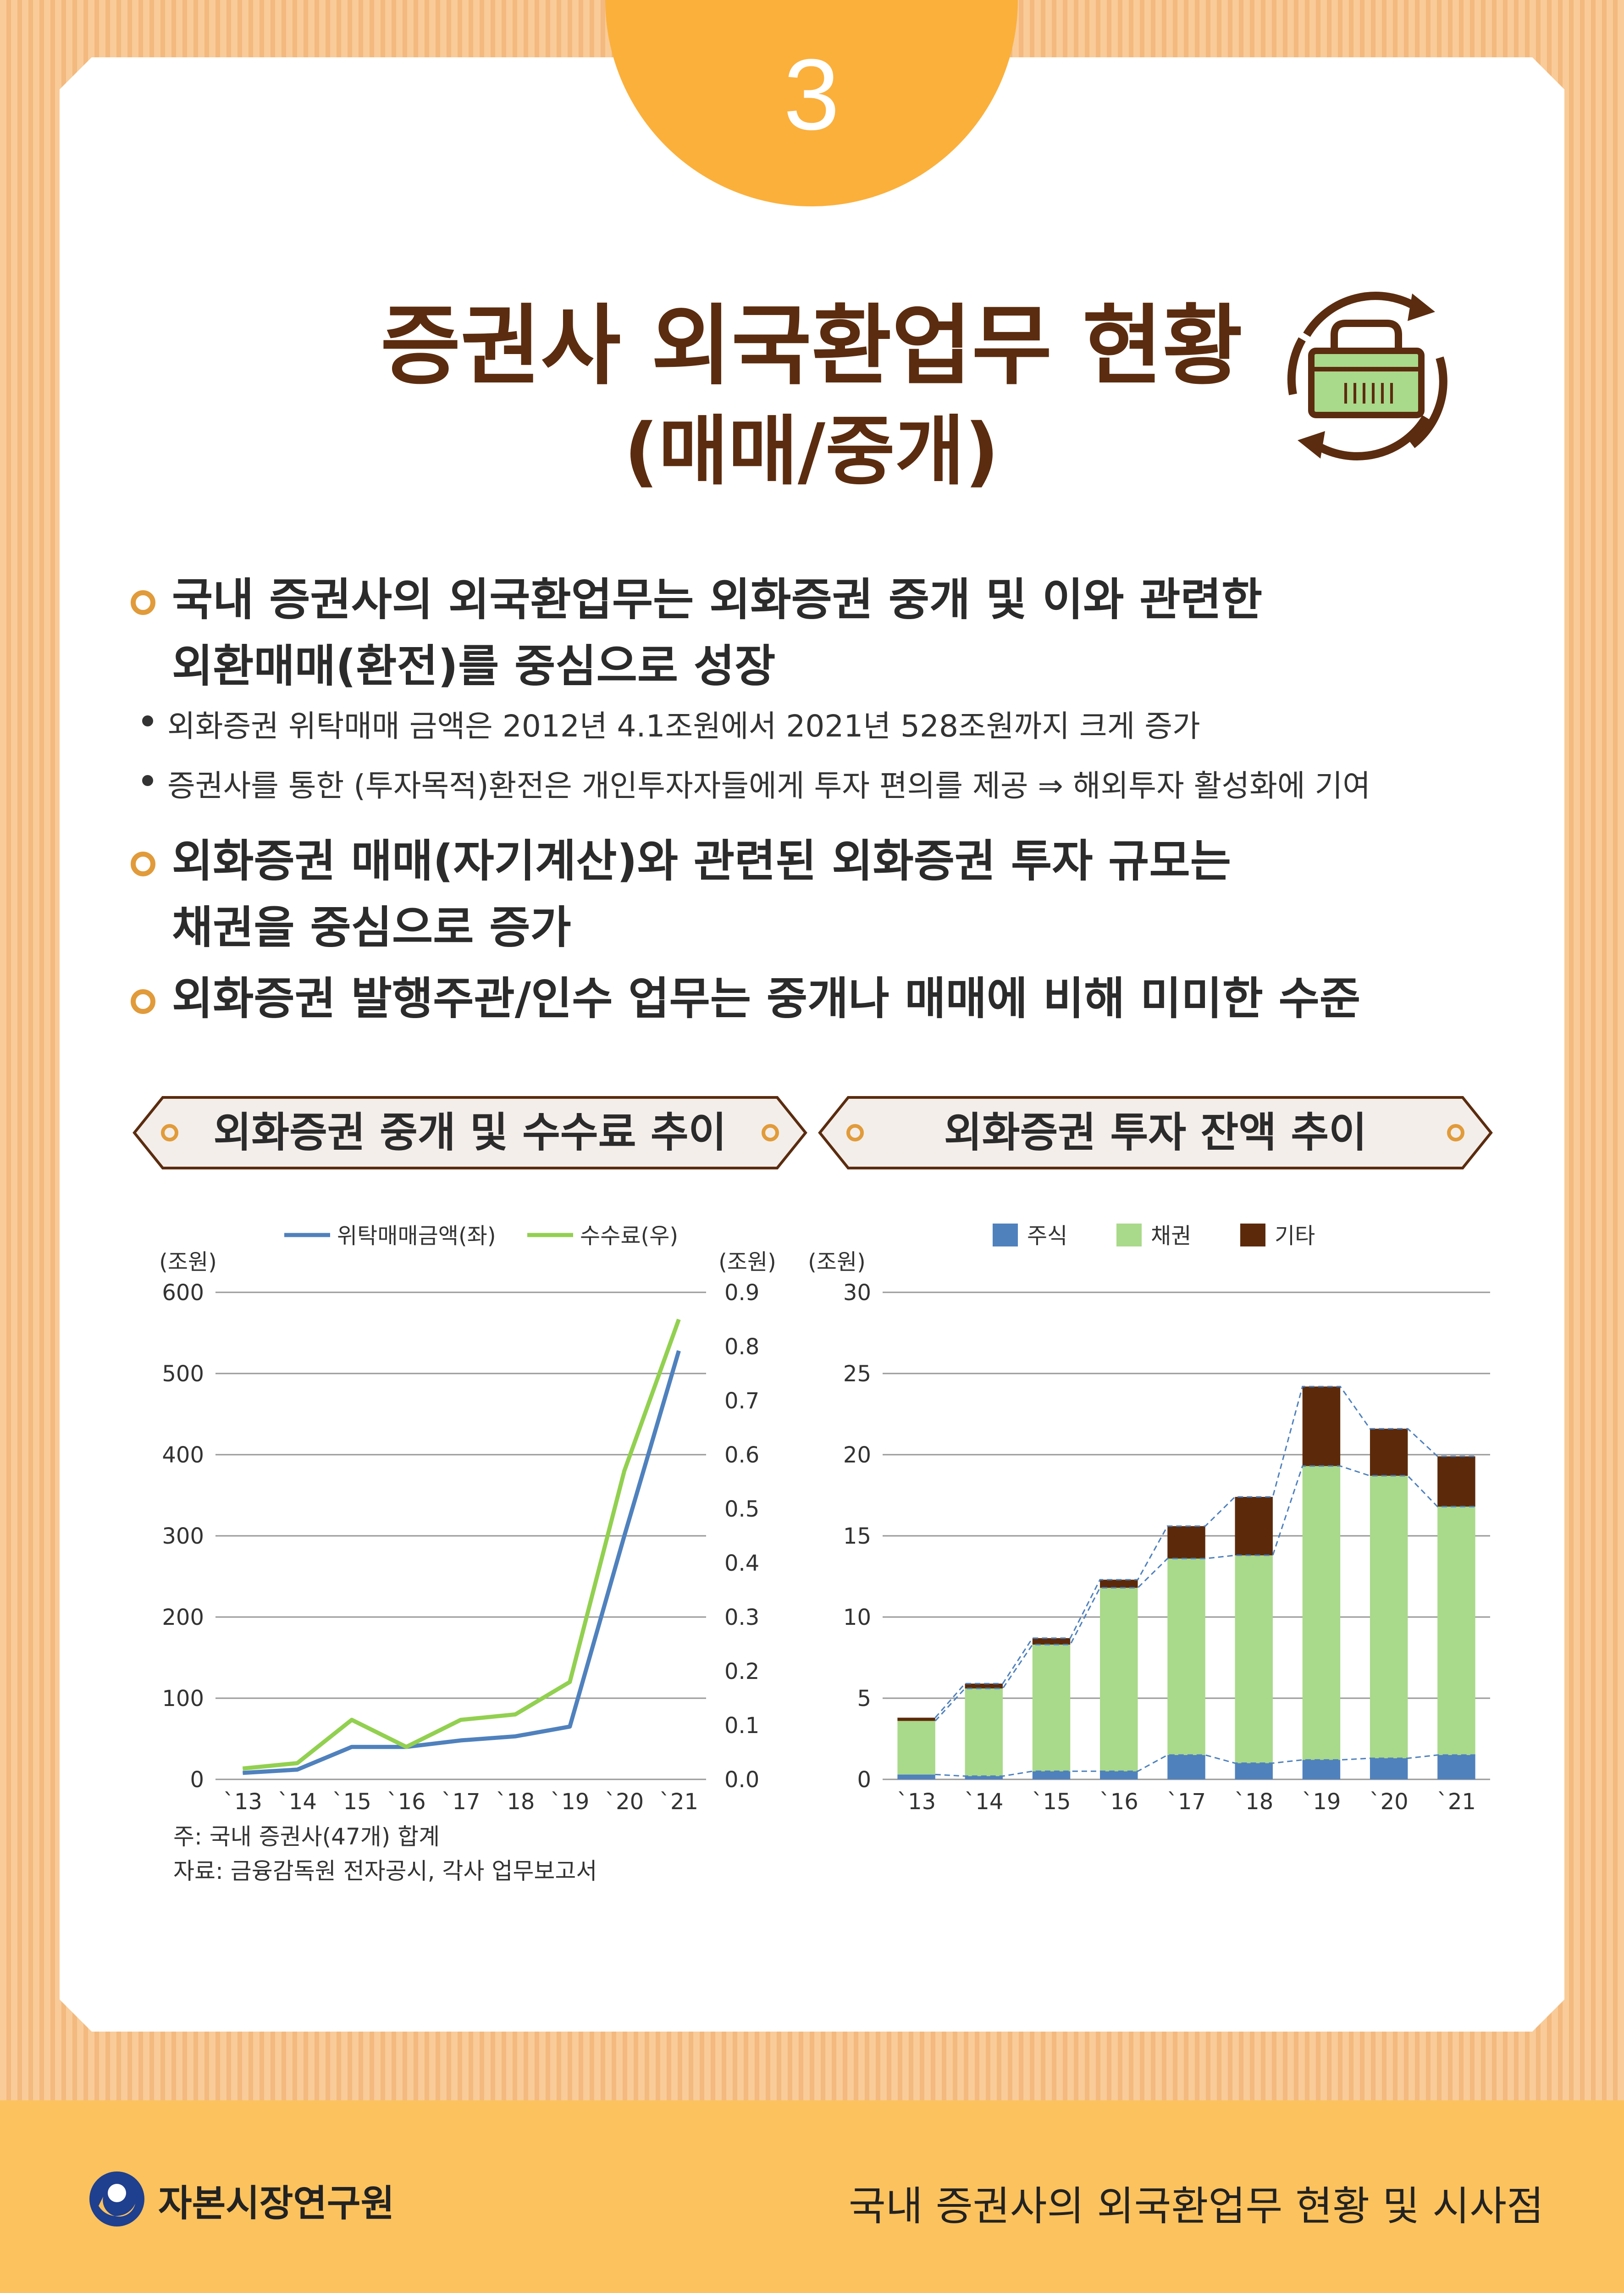 The width and height of the screenshot is (1624, 2293). I want to click on legend-label: 채권, so click(1171, 1236).